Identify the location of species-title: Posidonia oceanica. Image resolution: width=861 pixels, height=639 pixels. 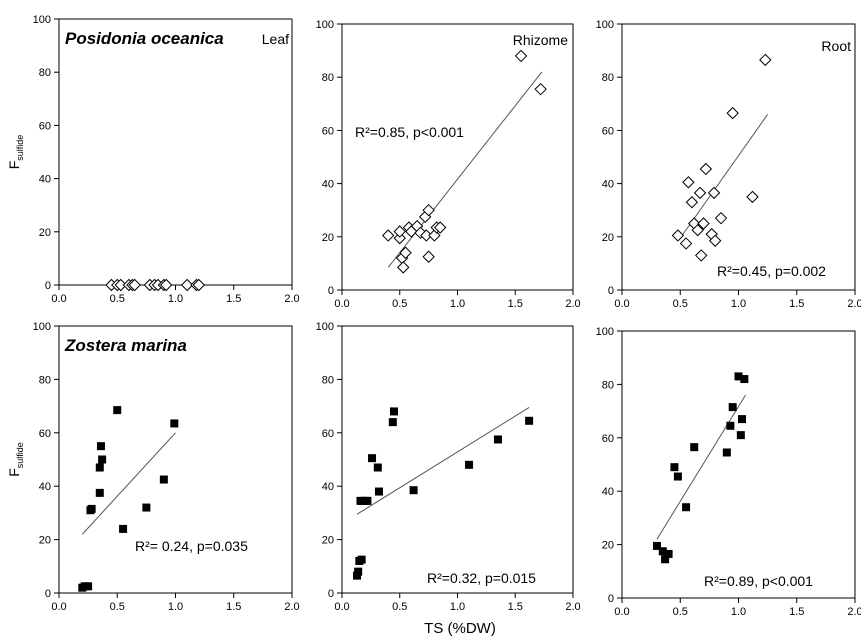
(144, 38).